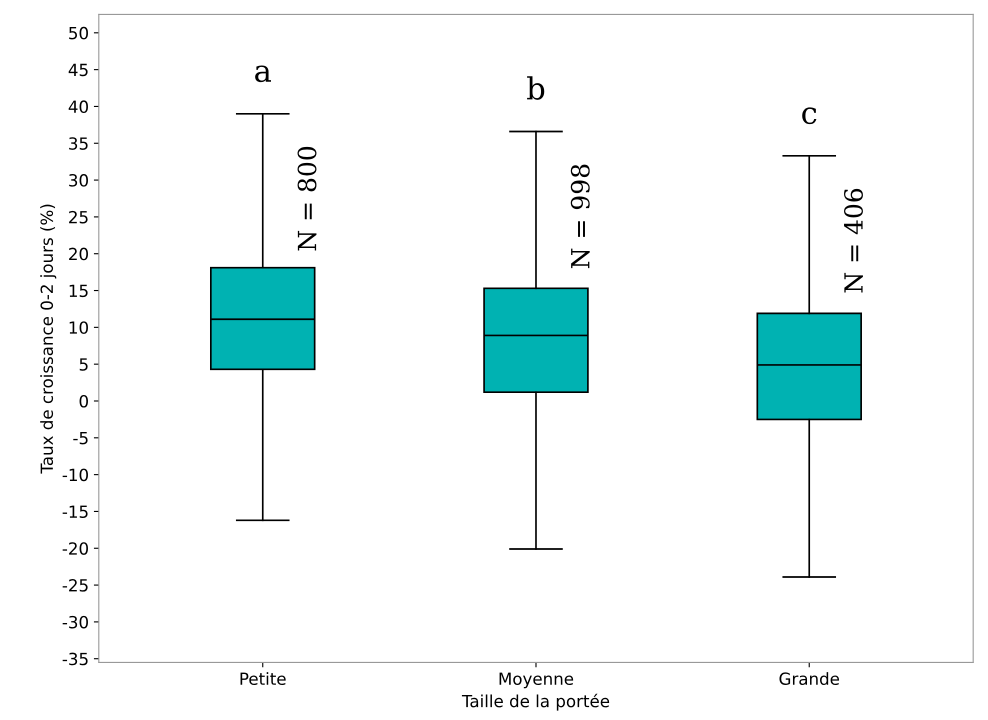  Describe the element at coordinates (75, 512) in the screenshot. I see `y-tick-label: -15` at that location.